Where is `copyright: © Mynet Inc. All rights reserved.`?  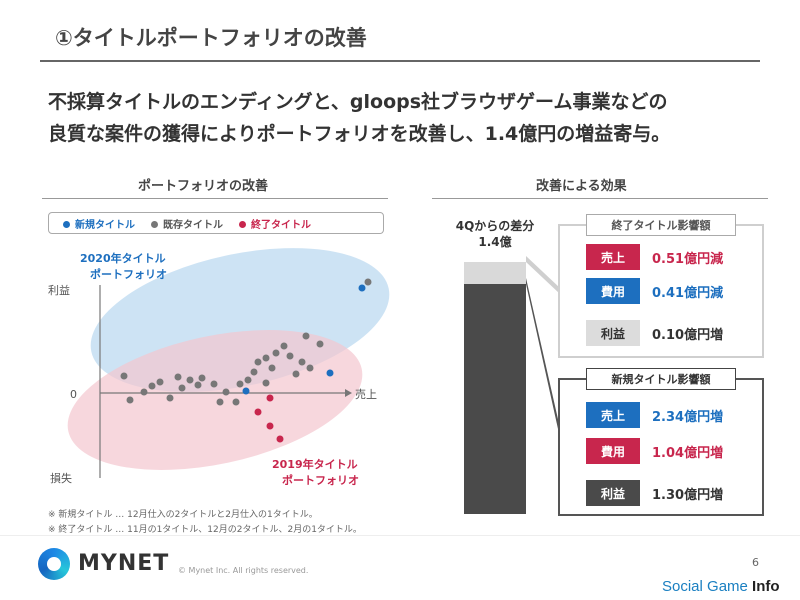 copyright: © Mynet Inc. All rights reserved. is located at coordinates (243, 570).